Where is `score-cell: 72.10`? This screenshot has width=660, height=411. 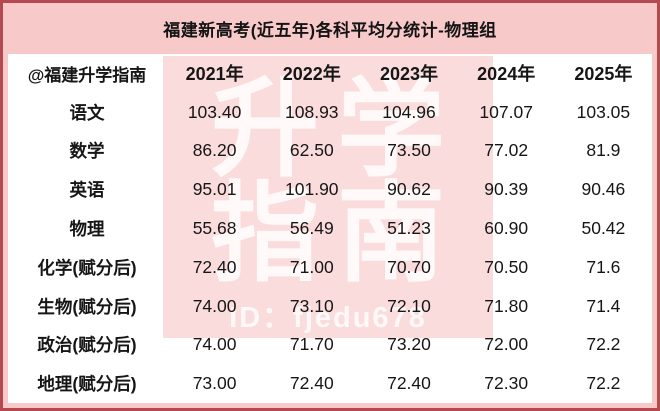 score-cell: 72.10 is located at coordinates (409, 305).